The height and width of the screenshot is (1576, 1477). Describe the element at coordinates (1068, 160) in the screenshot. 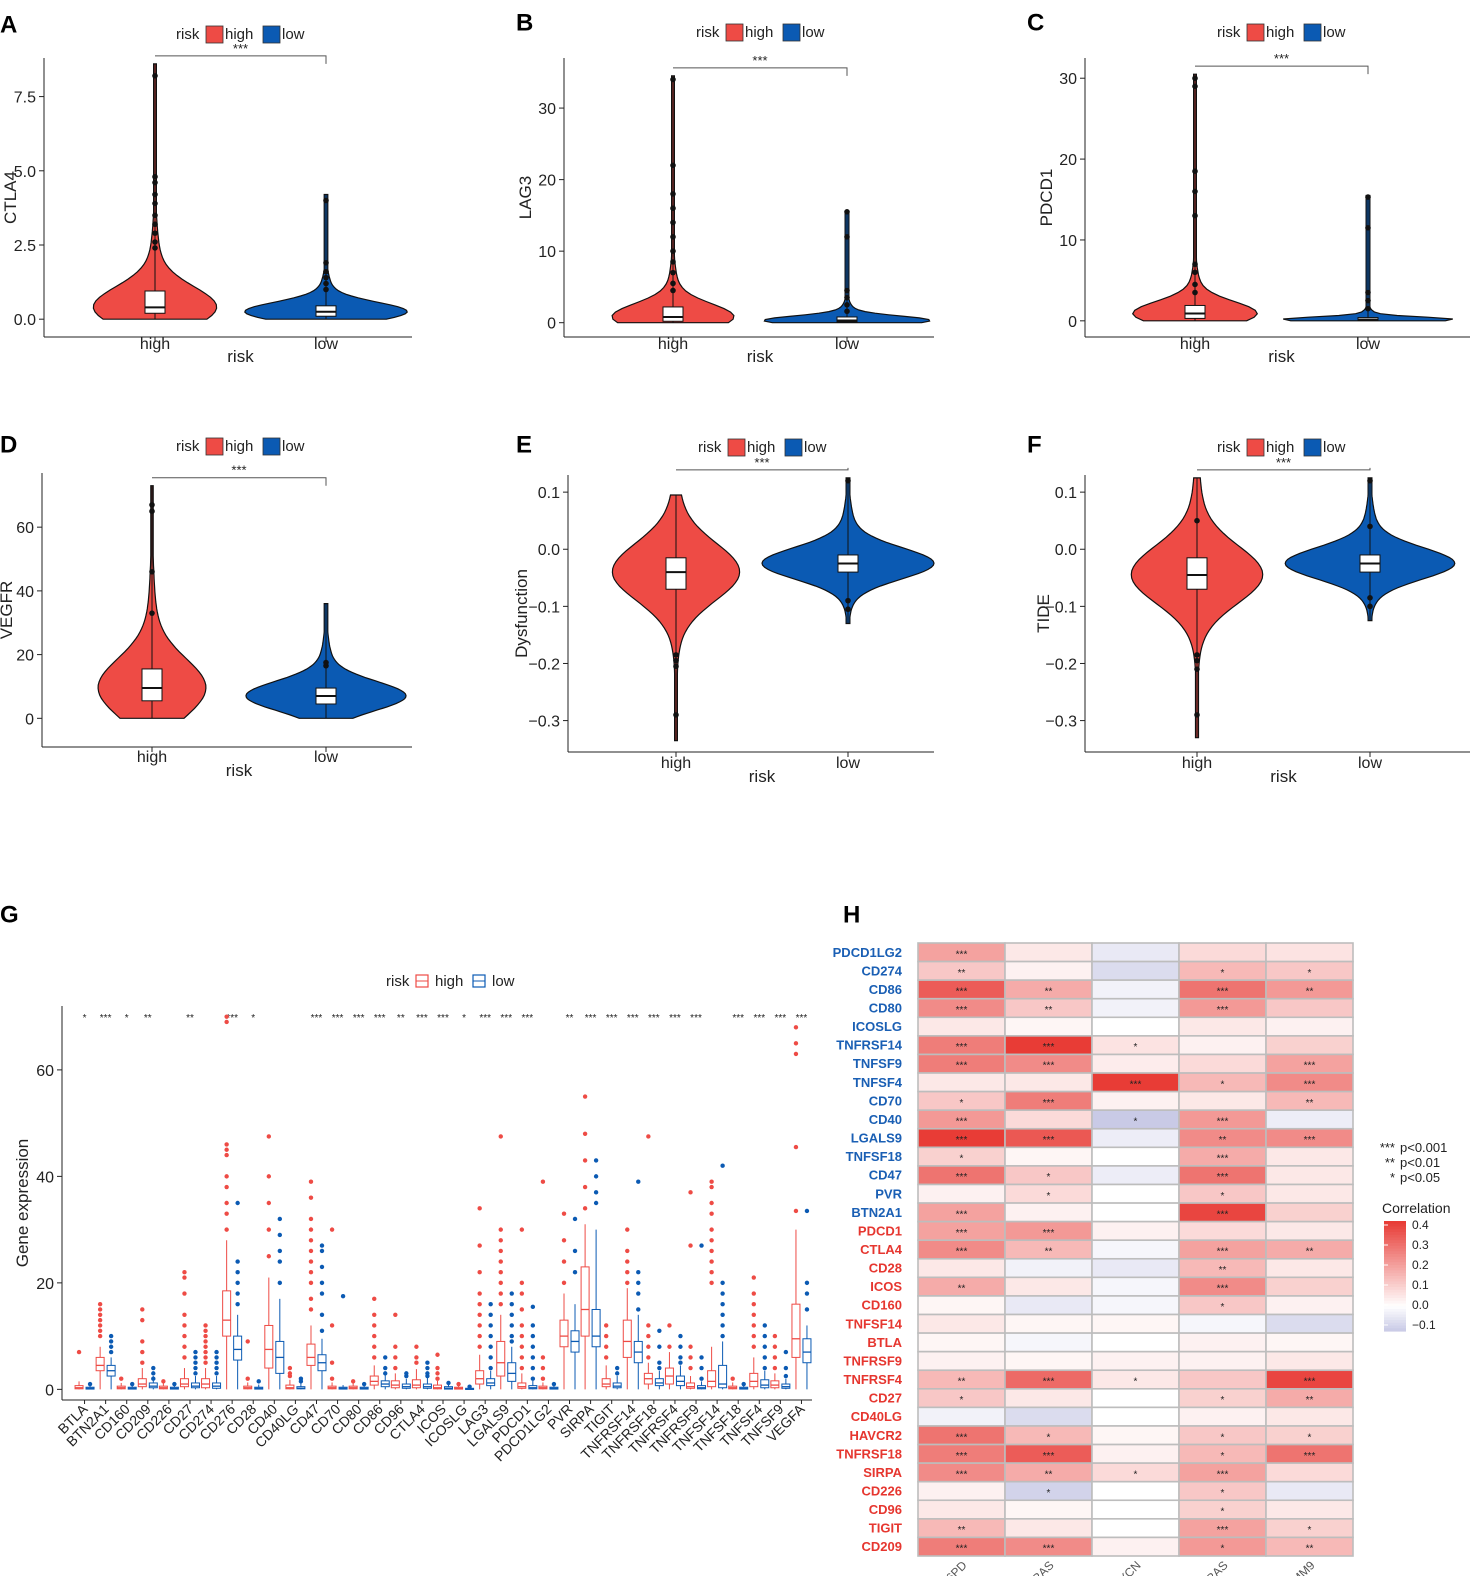

I see `y-tick-label: 20` at that location.